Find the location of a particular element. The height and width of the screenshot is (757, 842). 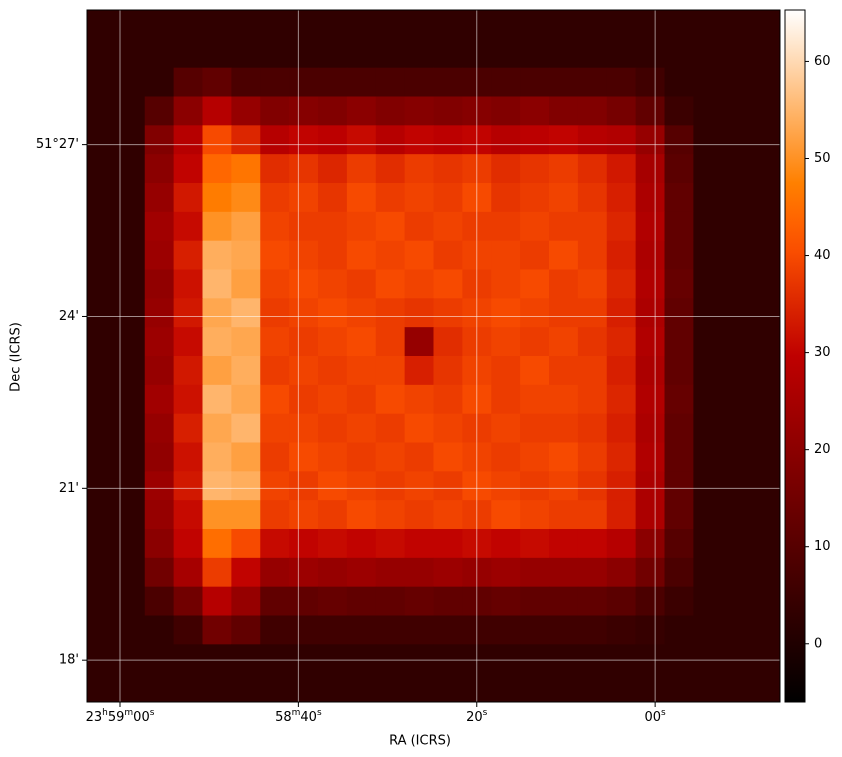

colorbar-tick-label: 50 is located at coordinates (822, 158).